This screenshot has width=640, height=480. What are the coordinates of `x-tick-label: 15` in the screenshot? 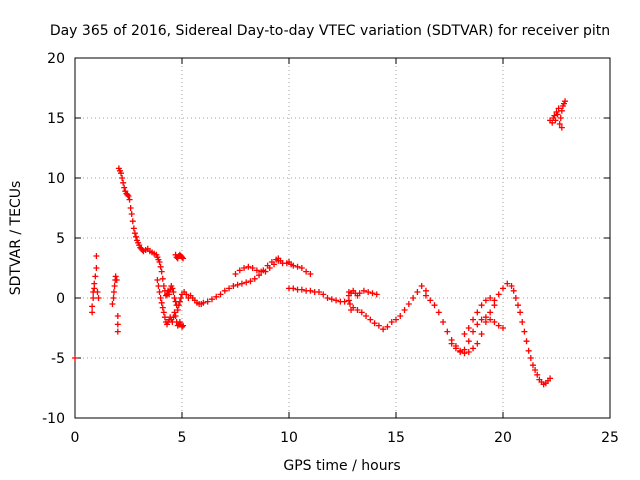 It's located at (396, 438).